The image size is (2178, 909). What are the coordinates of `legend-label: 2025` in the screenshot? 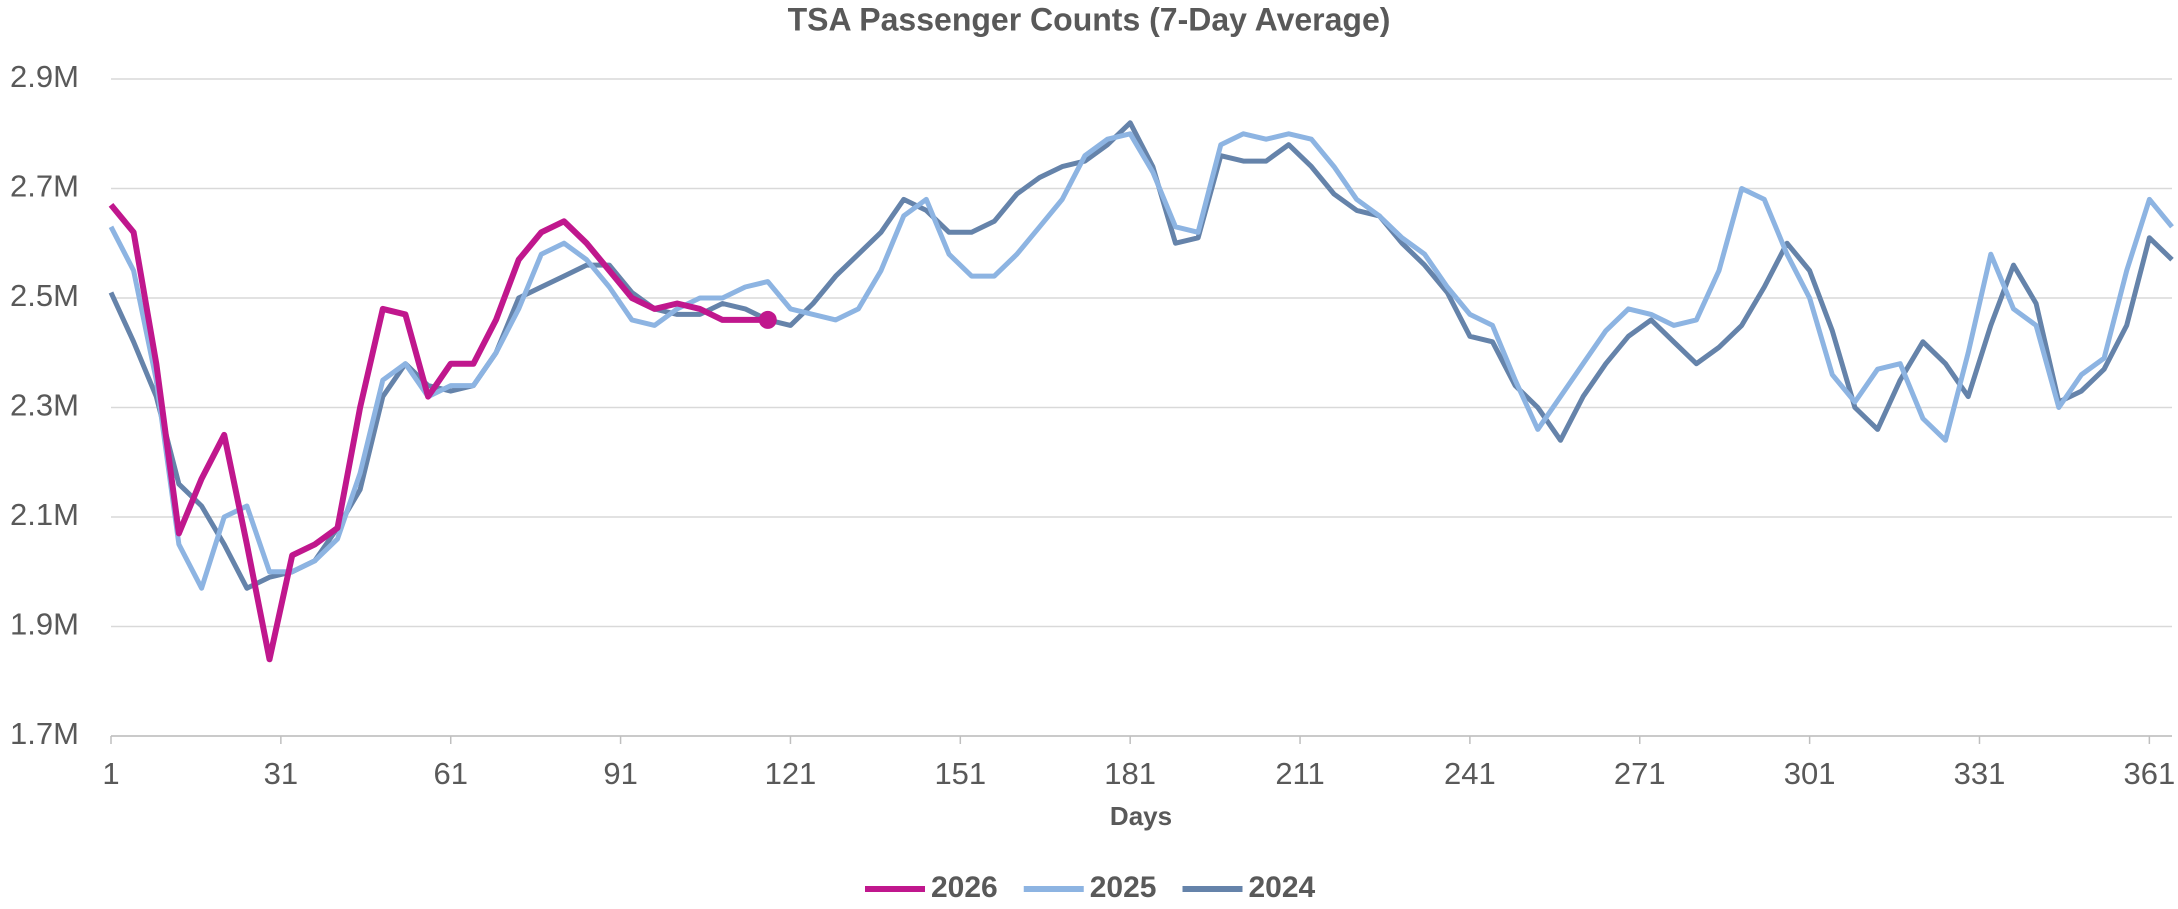 It's located at (1123, 887).